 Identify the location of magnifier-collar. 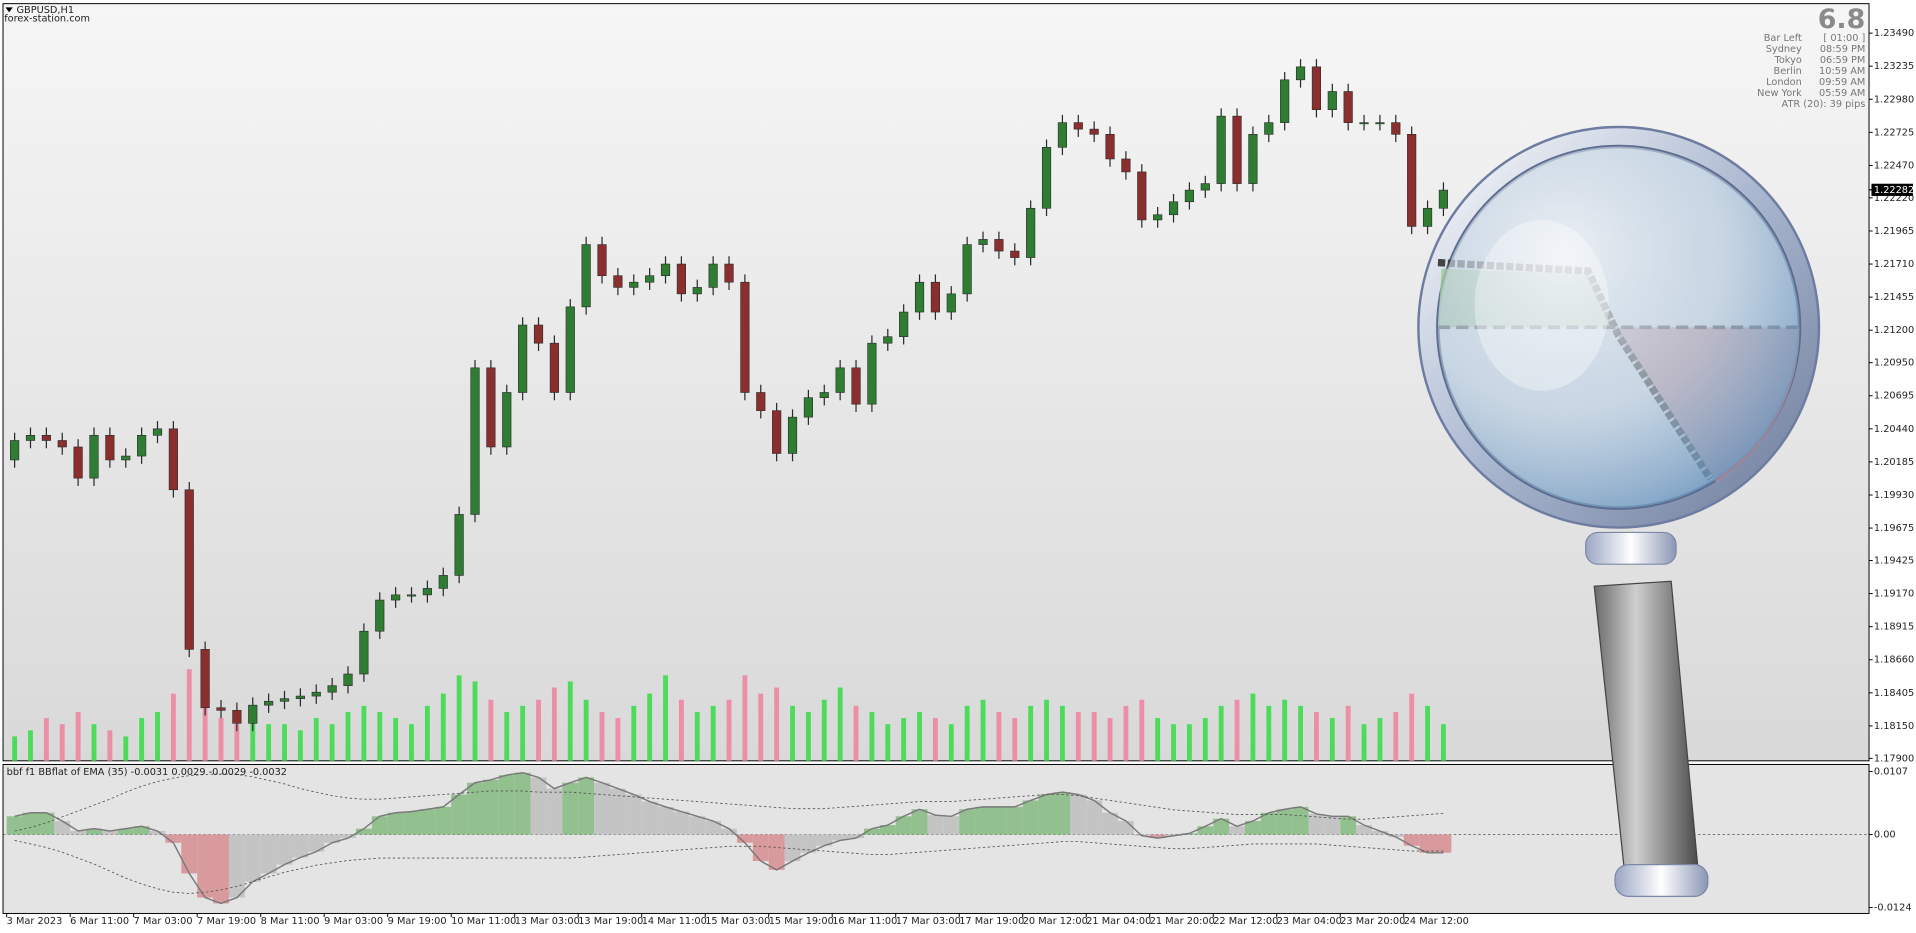
(1631, 548).